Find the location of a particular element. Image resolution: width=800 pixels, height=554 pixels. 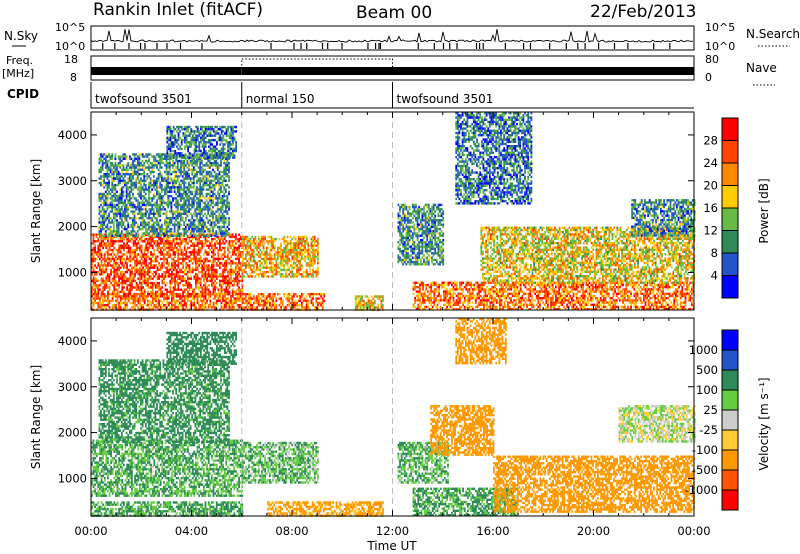

nave-tick-top: 80 is located at coordinates (712, 59).